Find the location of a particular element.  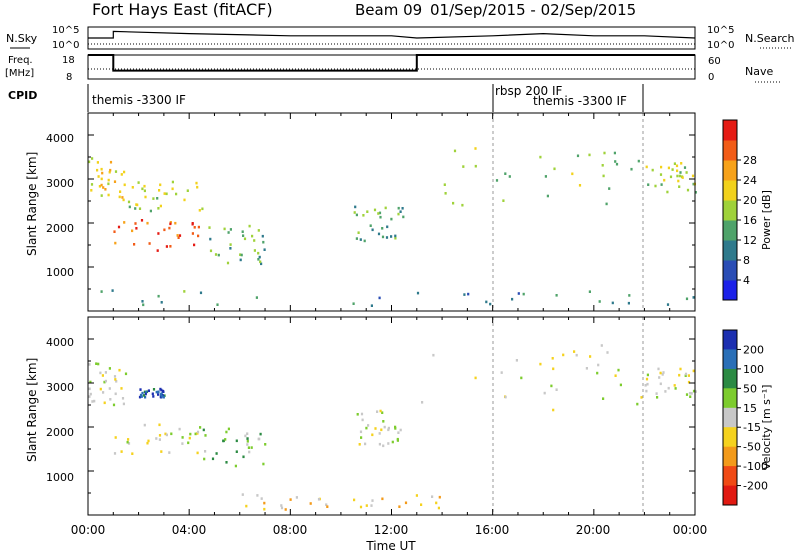

xaxis-label: Time UT is located at coordinates (390, 546).